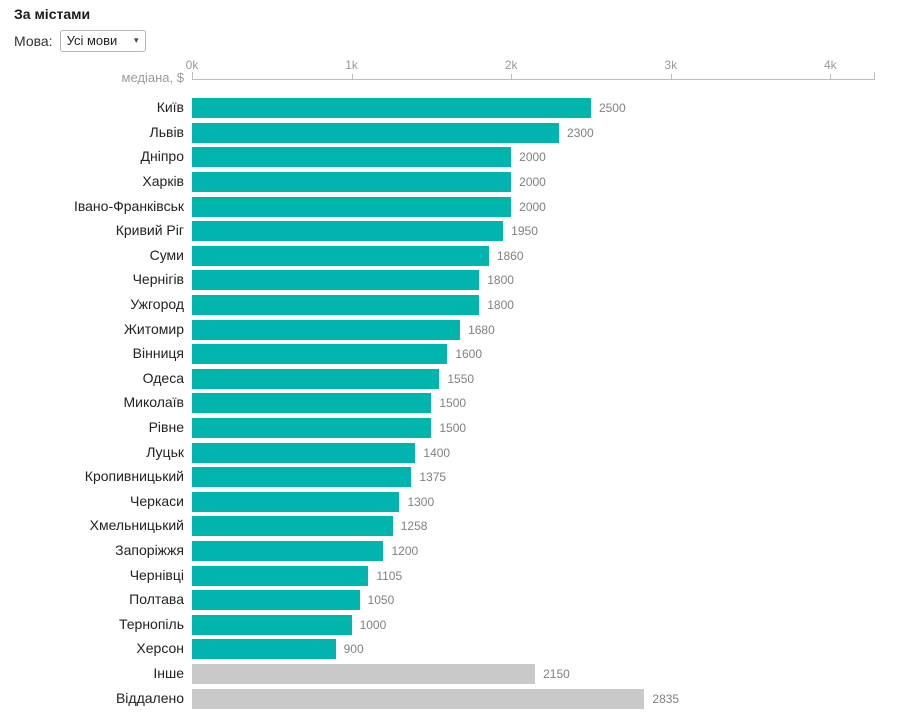  I want to click on category-label-cell: Чернігів, so click(96, 280).